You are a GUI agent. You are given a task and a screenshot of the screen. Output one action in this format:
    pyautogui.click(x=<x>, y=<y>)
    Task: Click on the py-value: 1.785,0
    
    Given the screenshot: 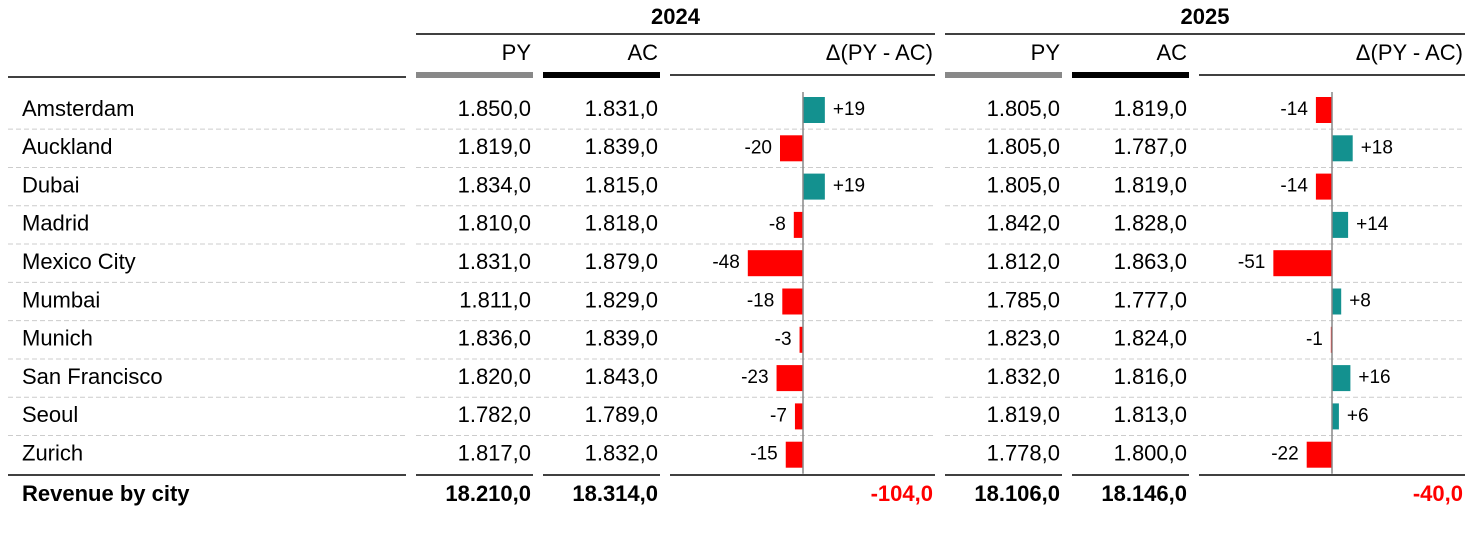 What is the action you would take?
    pyautogui.click(x=1023, y=299)
    